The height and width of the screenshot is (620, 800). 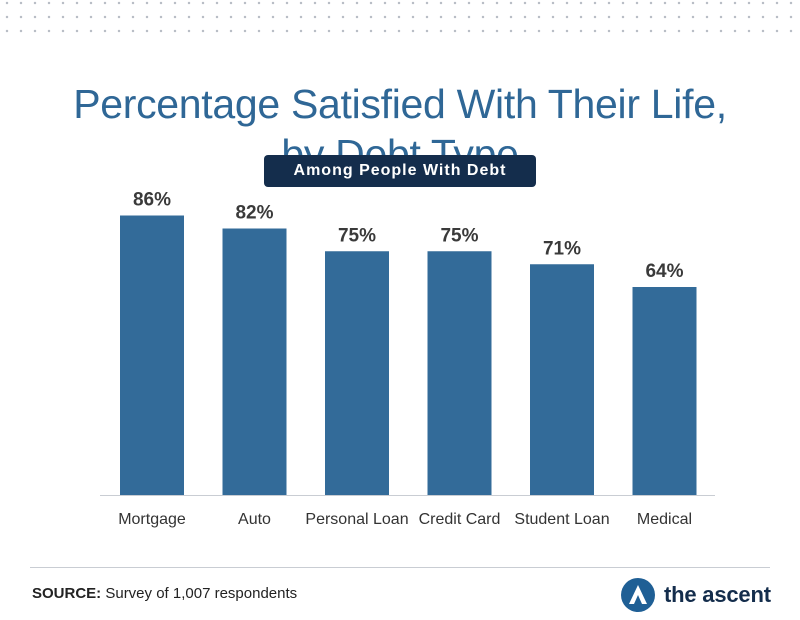 What do you see at coordinates (400, 17) in the screenshot?
I see `dotted-pattern` at bounding box center [400, 17].